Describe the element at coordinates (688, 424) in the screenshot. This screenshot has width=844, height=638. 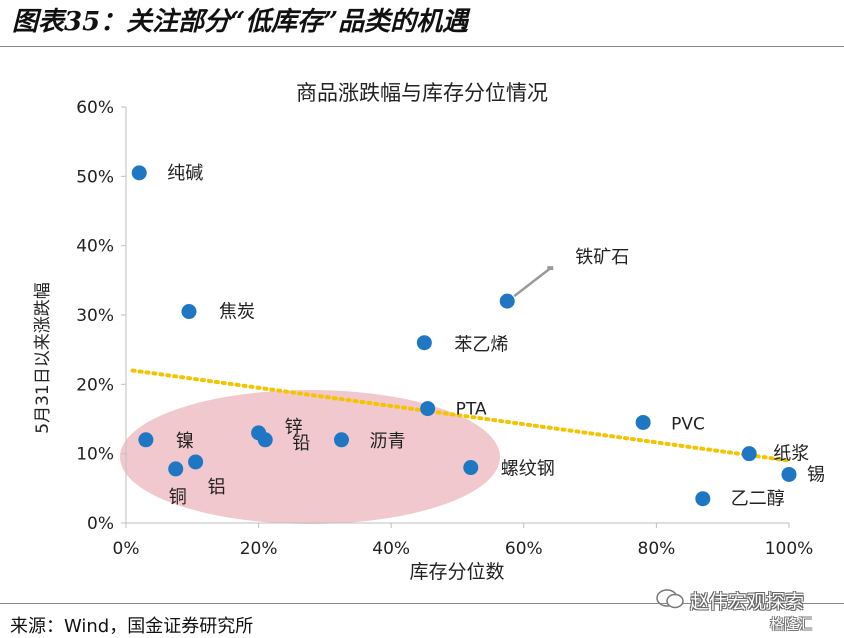
I see `point-label: PVC` at that location.